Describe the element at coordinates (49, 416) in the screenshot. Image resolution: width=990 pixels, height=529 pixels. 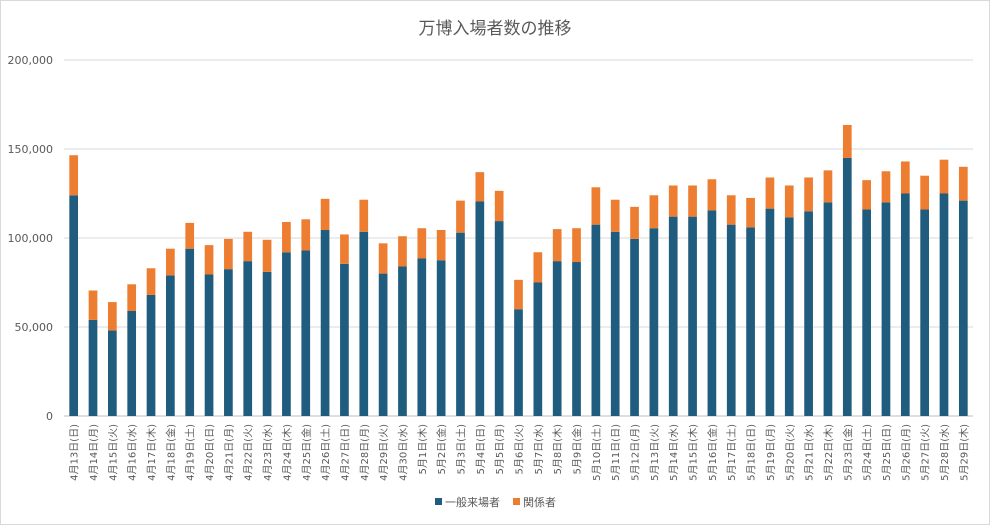
I see `y-tick-label: 0` at that location.